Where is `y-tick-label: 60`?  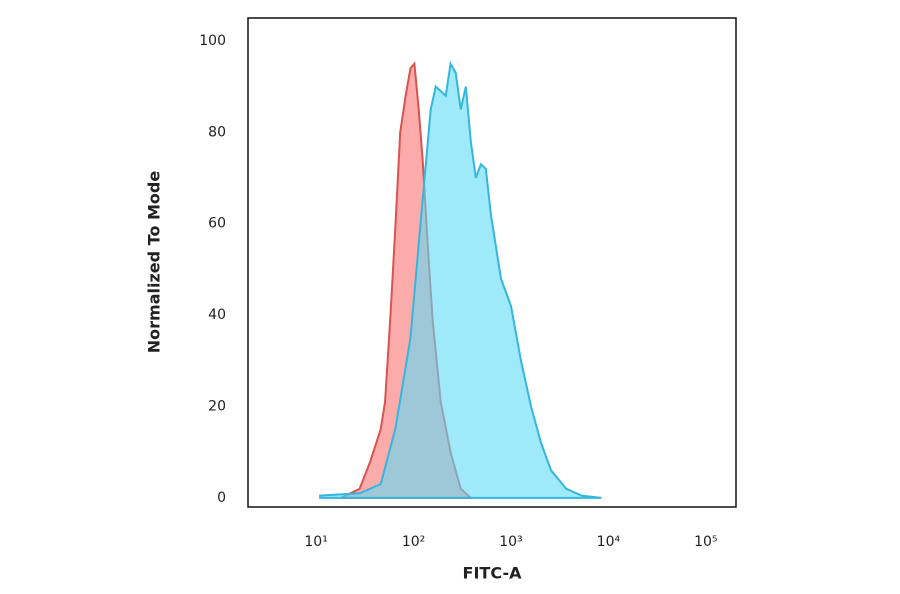 y-tick-label: 60 is located at coordinates (217, 224).